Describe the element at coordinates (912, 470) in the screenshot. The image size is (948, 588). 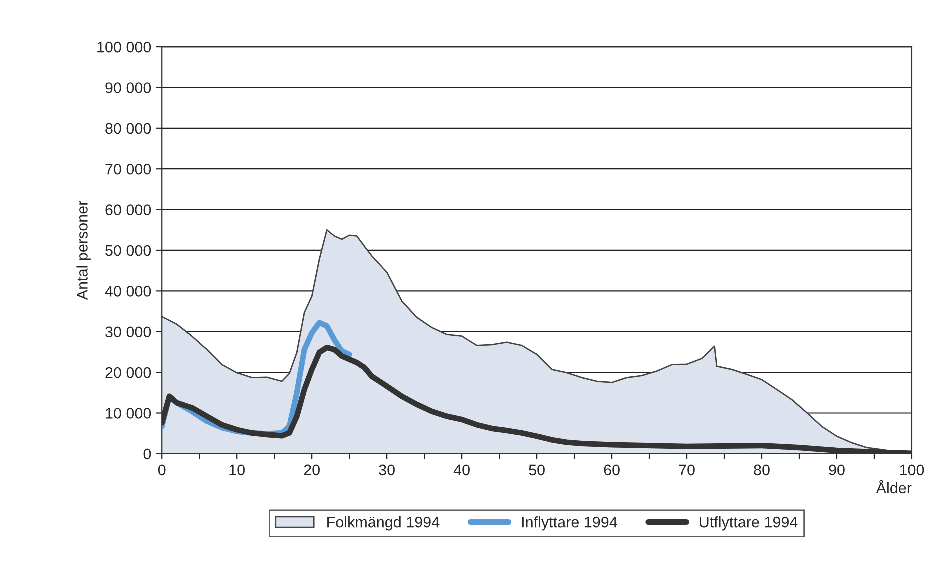
I see `x-tick-label: 100` at that location.